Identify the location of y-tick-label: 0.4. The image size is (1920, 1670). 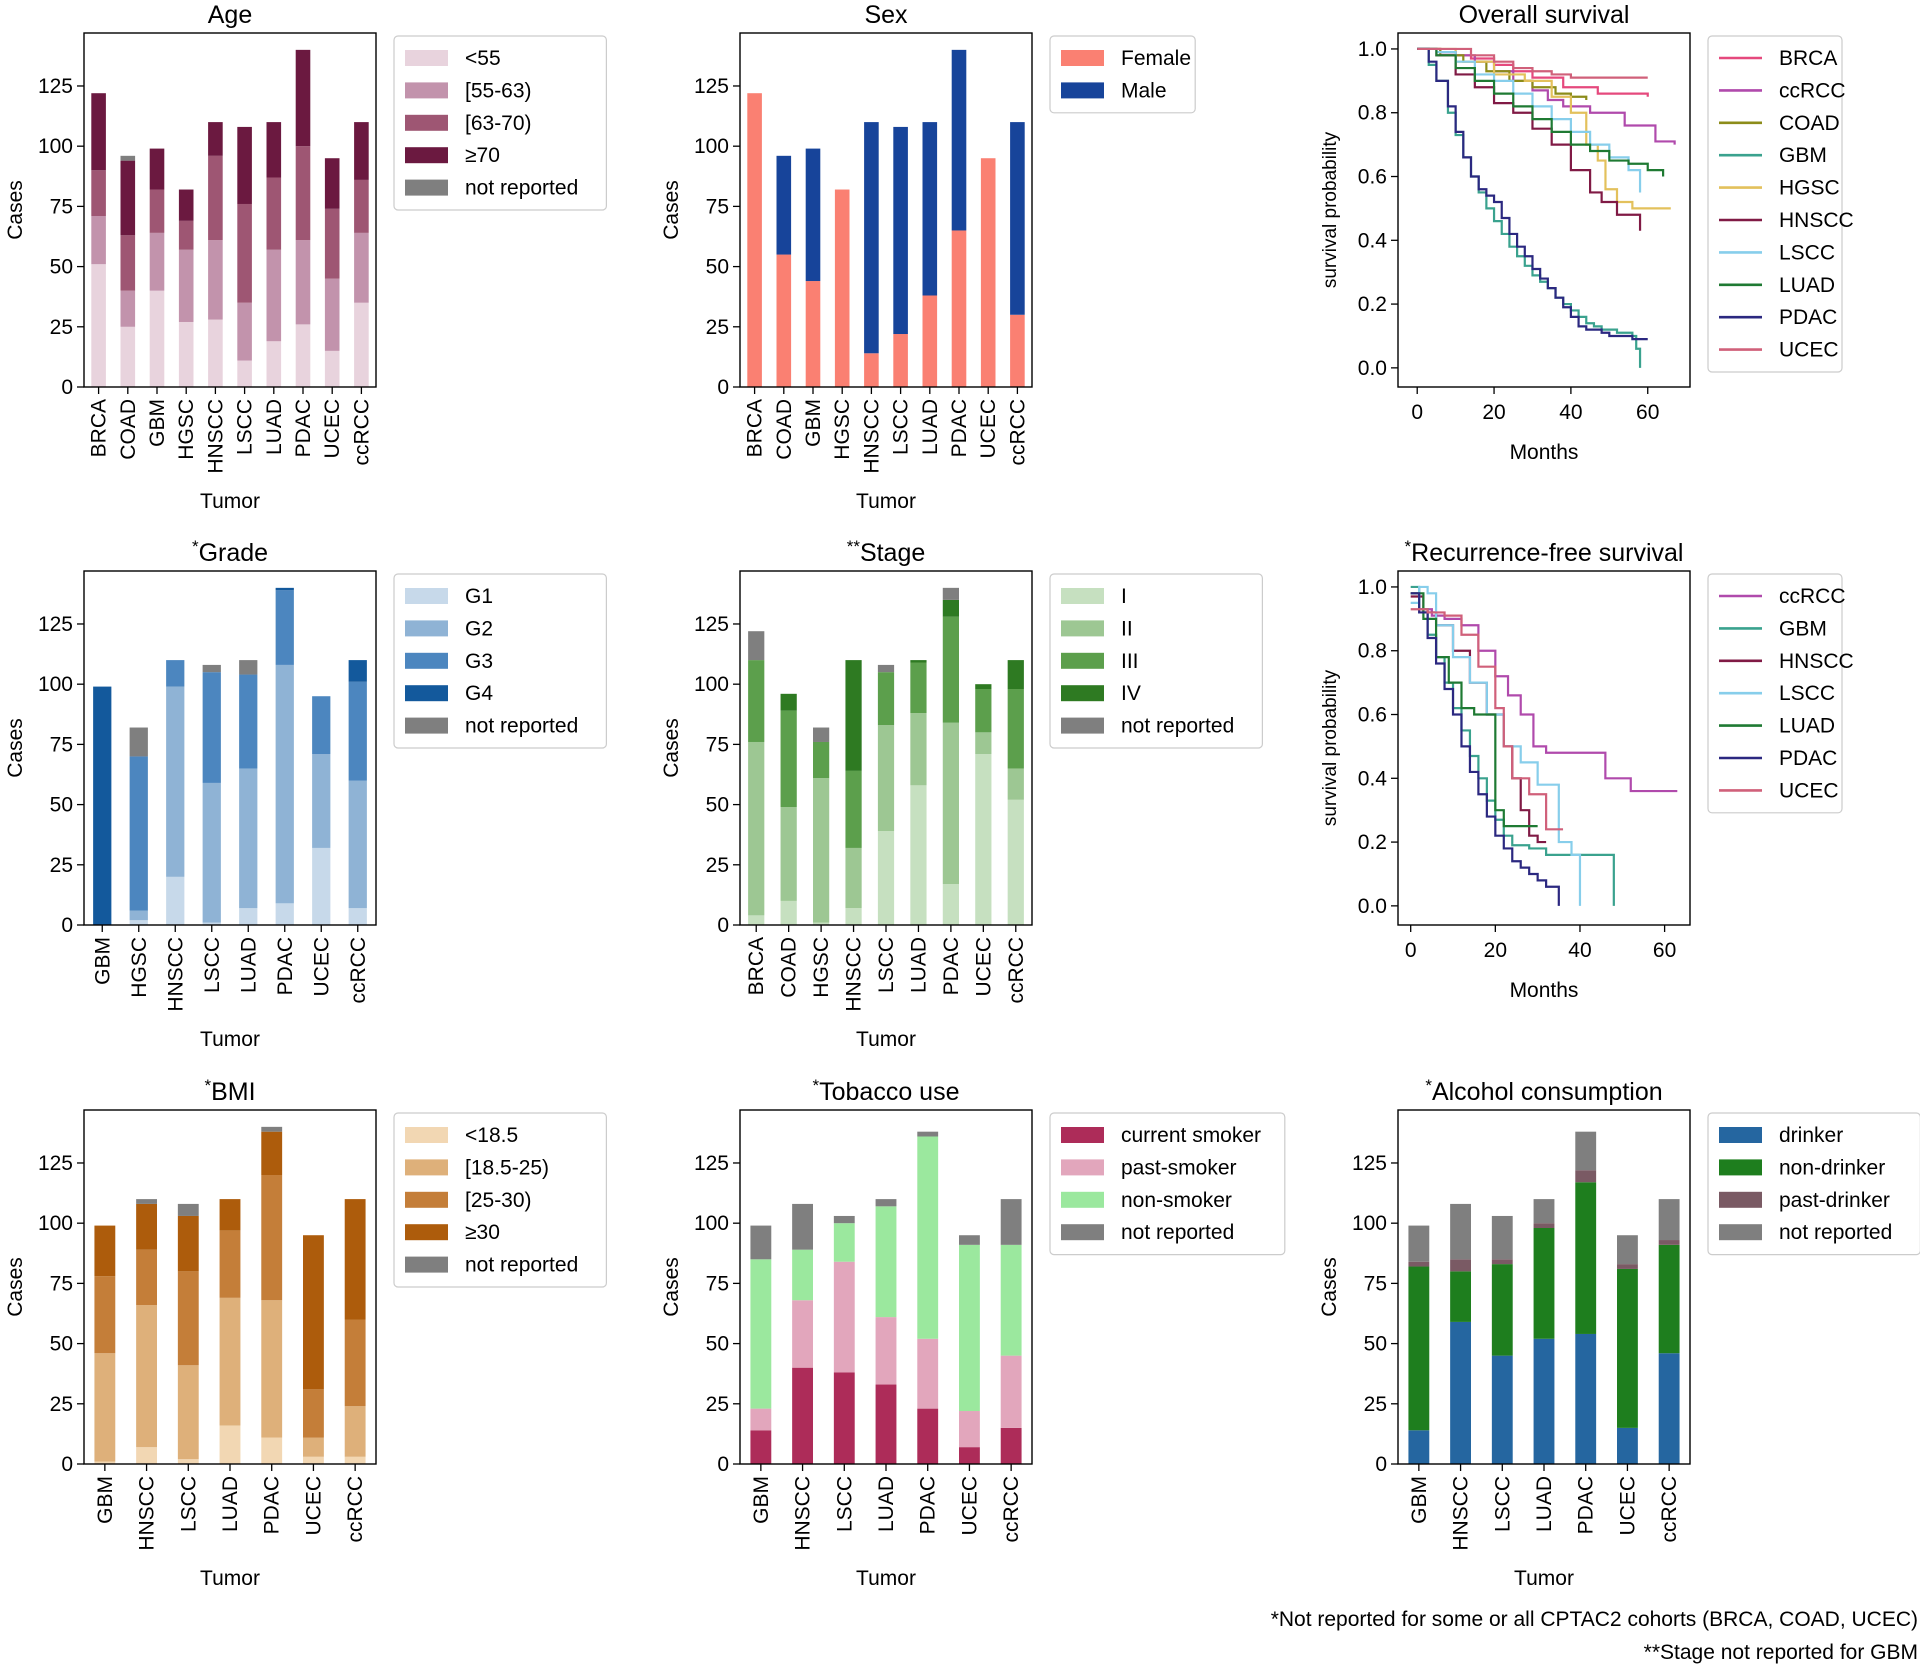
(1373, 240).